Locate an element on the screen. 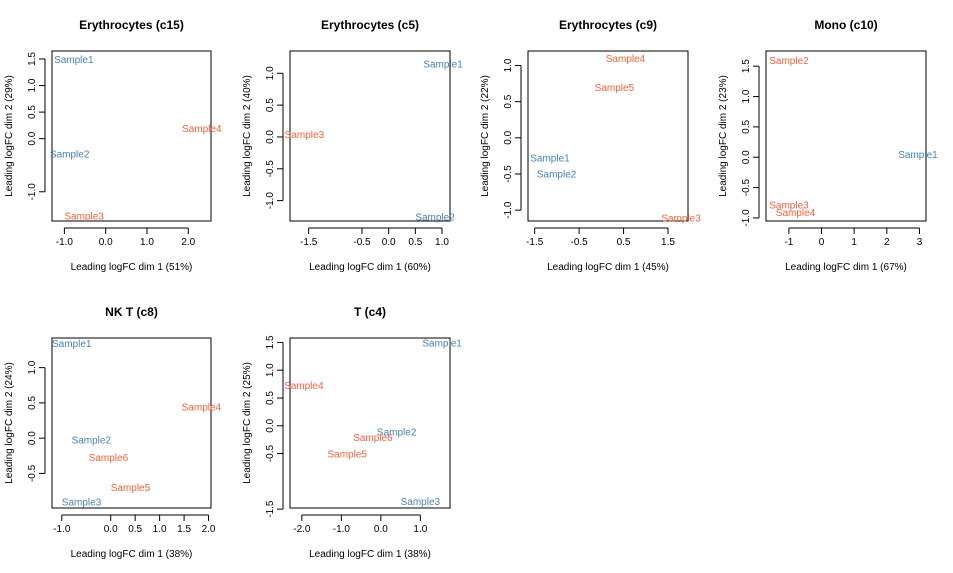  x-tick-label: 1 is located at coordinates (854, 242).